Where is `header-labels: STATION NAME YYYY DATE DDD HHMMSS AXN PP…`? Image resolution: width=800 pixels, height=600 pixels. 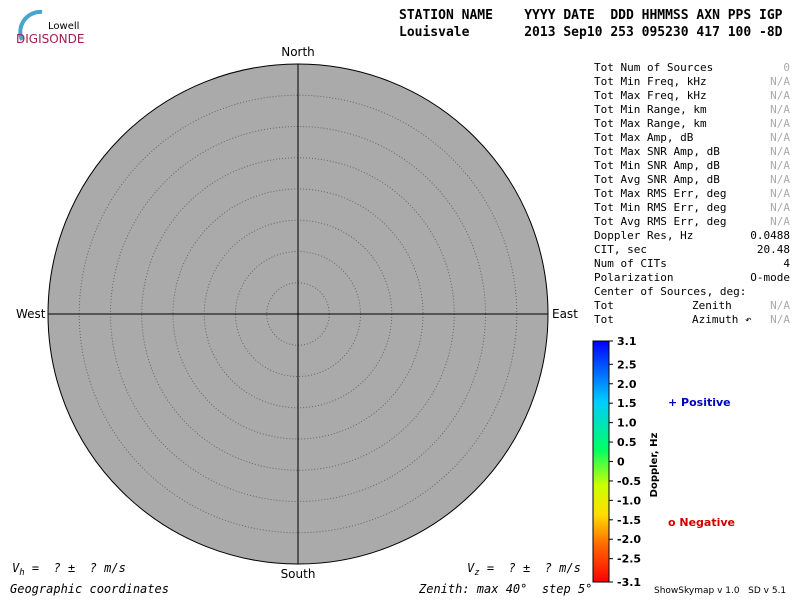
header-labels: STATION NAME YYYY DATE DDD HHMMSS AXN PP… is located at coordinates (591, 15).